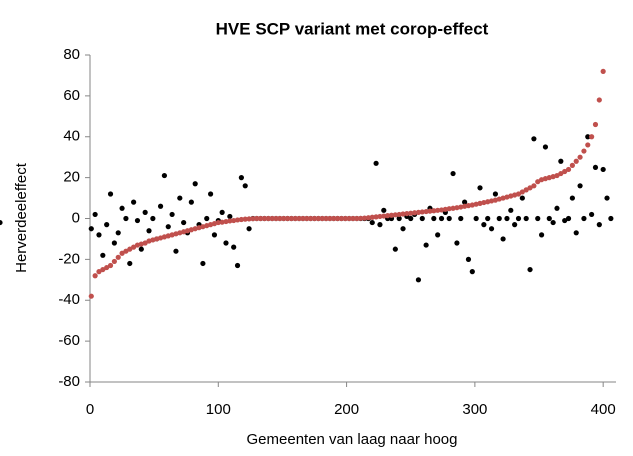 Image resolution: width=633 pixels, height=456 pixels. I want to click on y-tick-label: -20, so click(69, 258).